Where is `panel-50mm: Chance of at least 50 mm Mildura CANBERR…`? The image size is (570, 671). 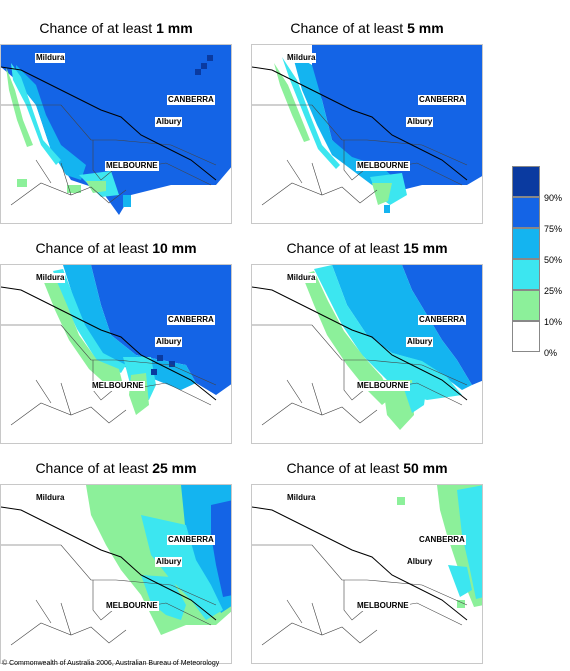 panel-50mm: Chance of at least 50 mm Mildura CANBERR… is located at coordinates (367, 565).